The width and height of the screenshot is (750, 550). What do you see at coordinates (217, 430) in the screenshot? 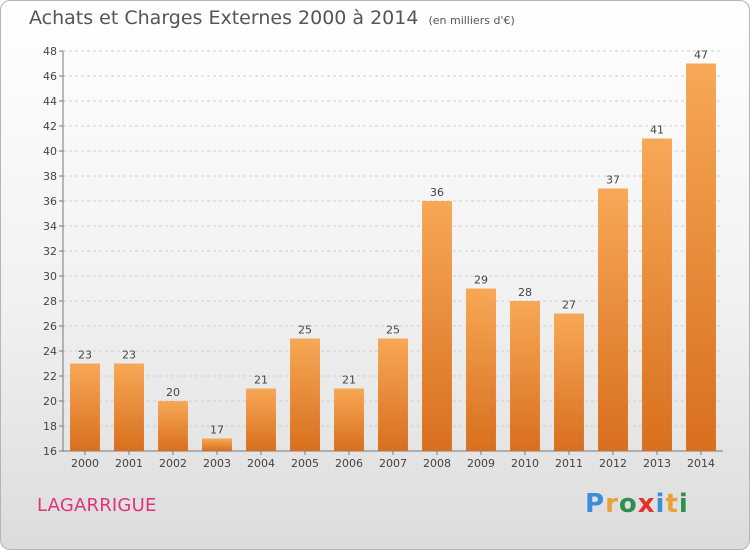
I see `bar-value-label: 17` at bounding box center [217, 430].